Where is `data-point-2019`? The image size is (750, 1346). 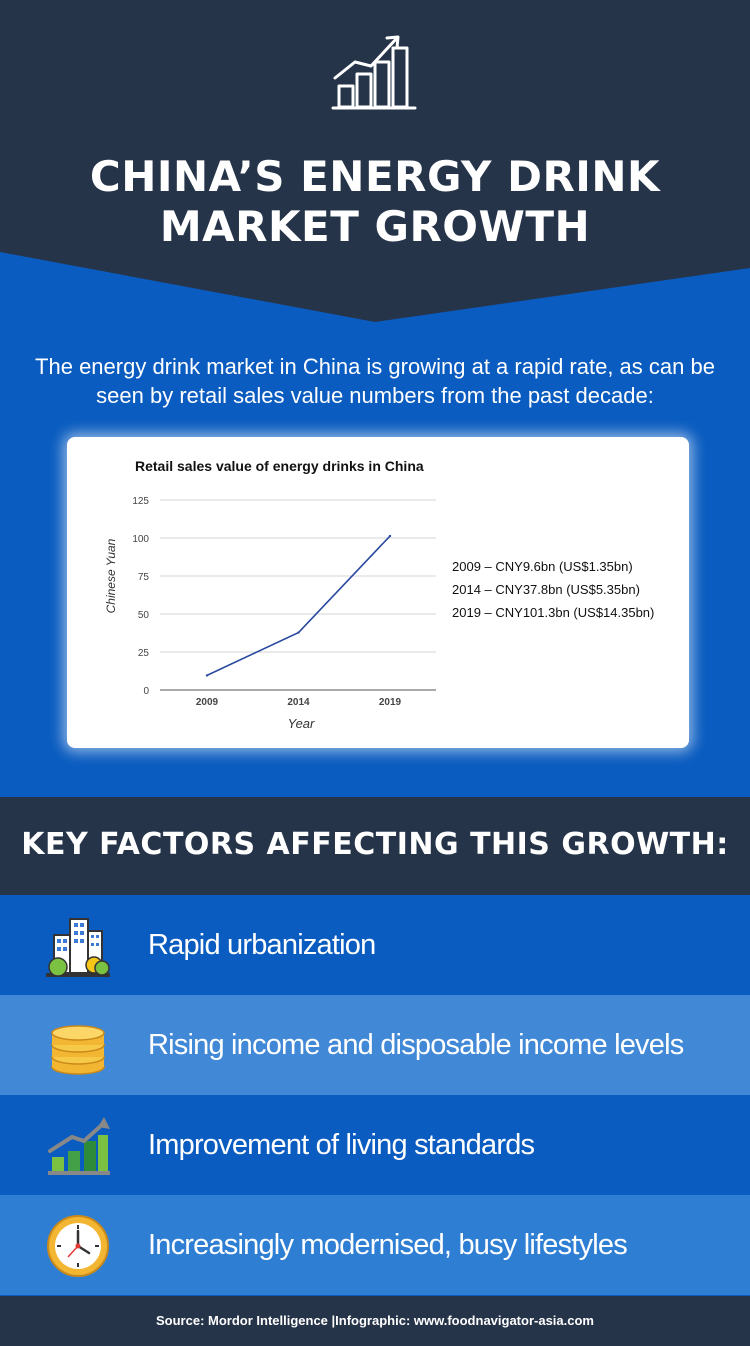 data-point-2019 is located at coordinates (390, 536).